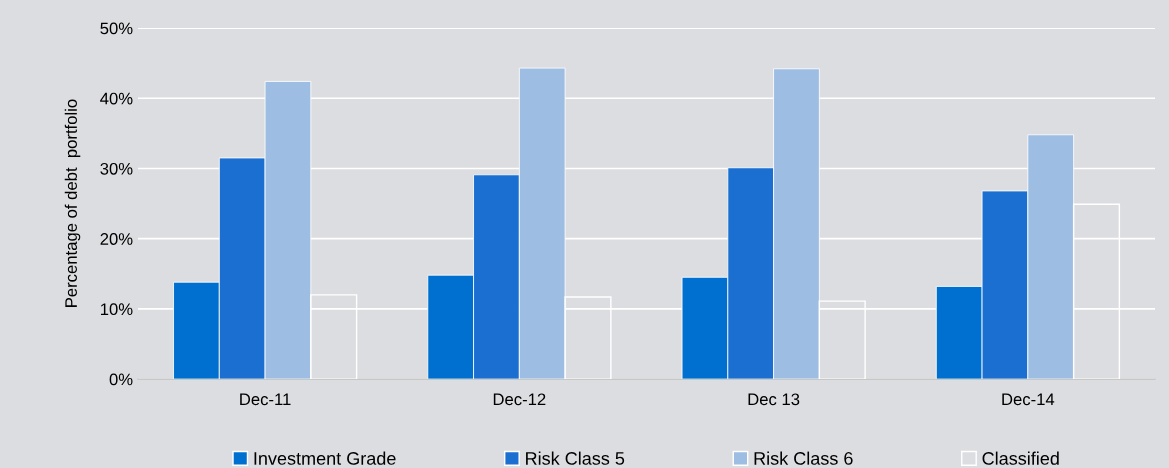 Image resolution: width=1169 pixels, height=468 pixels. What do you see at coordinates (325, 458) in the screenshot?
I see `legend-label: Investment Grade` at bounding box center [325, 458].